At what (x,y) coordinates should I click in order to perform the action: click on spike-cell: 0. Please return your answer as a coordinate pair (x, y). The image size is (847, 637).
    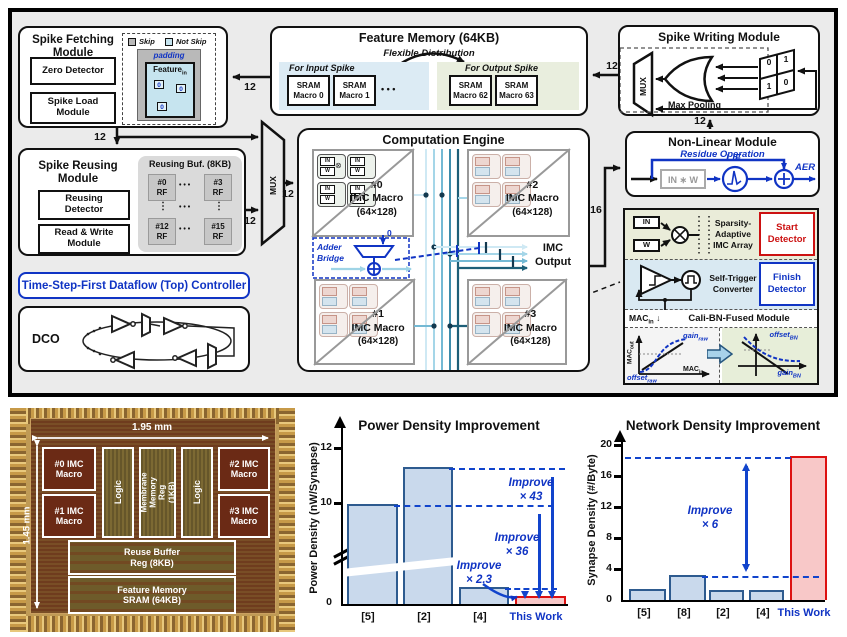
    Looking at the image, I should click on (162, 106).